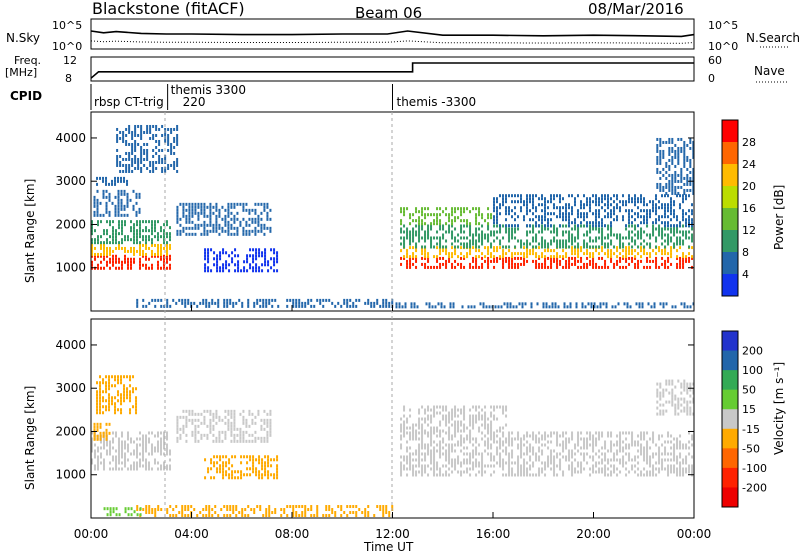 The width and height of the screenshot is (800, 554). What do you see at coordinates (68, 78) in the screenshot?
I see `freq-tick-low: 8` at bounding box center [68, 78].